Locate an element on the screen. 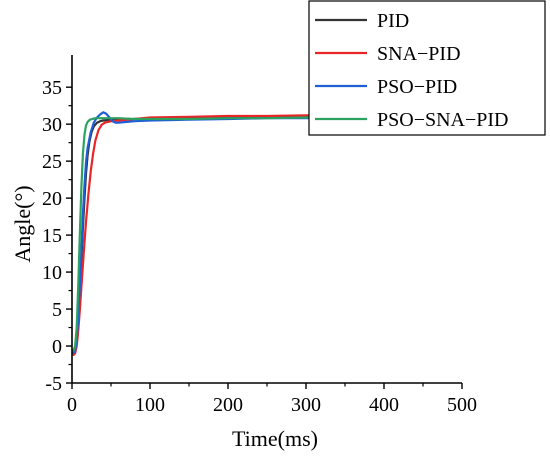 The height and width of the screenshot is (461, 550). legend-box is located at coordinates (427, 68).